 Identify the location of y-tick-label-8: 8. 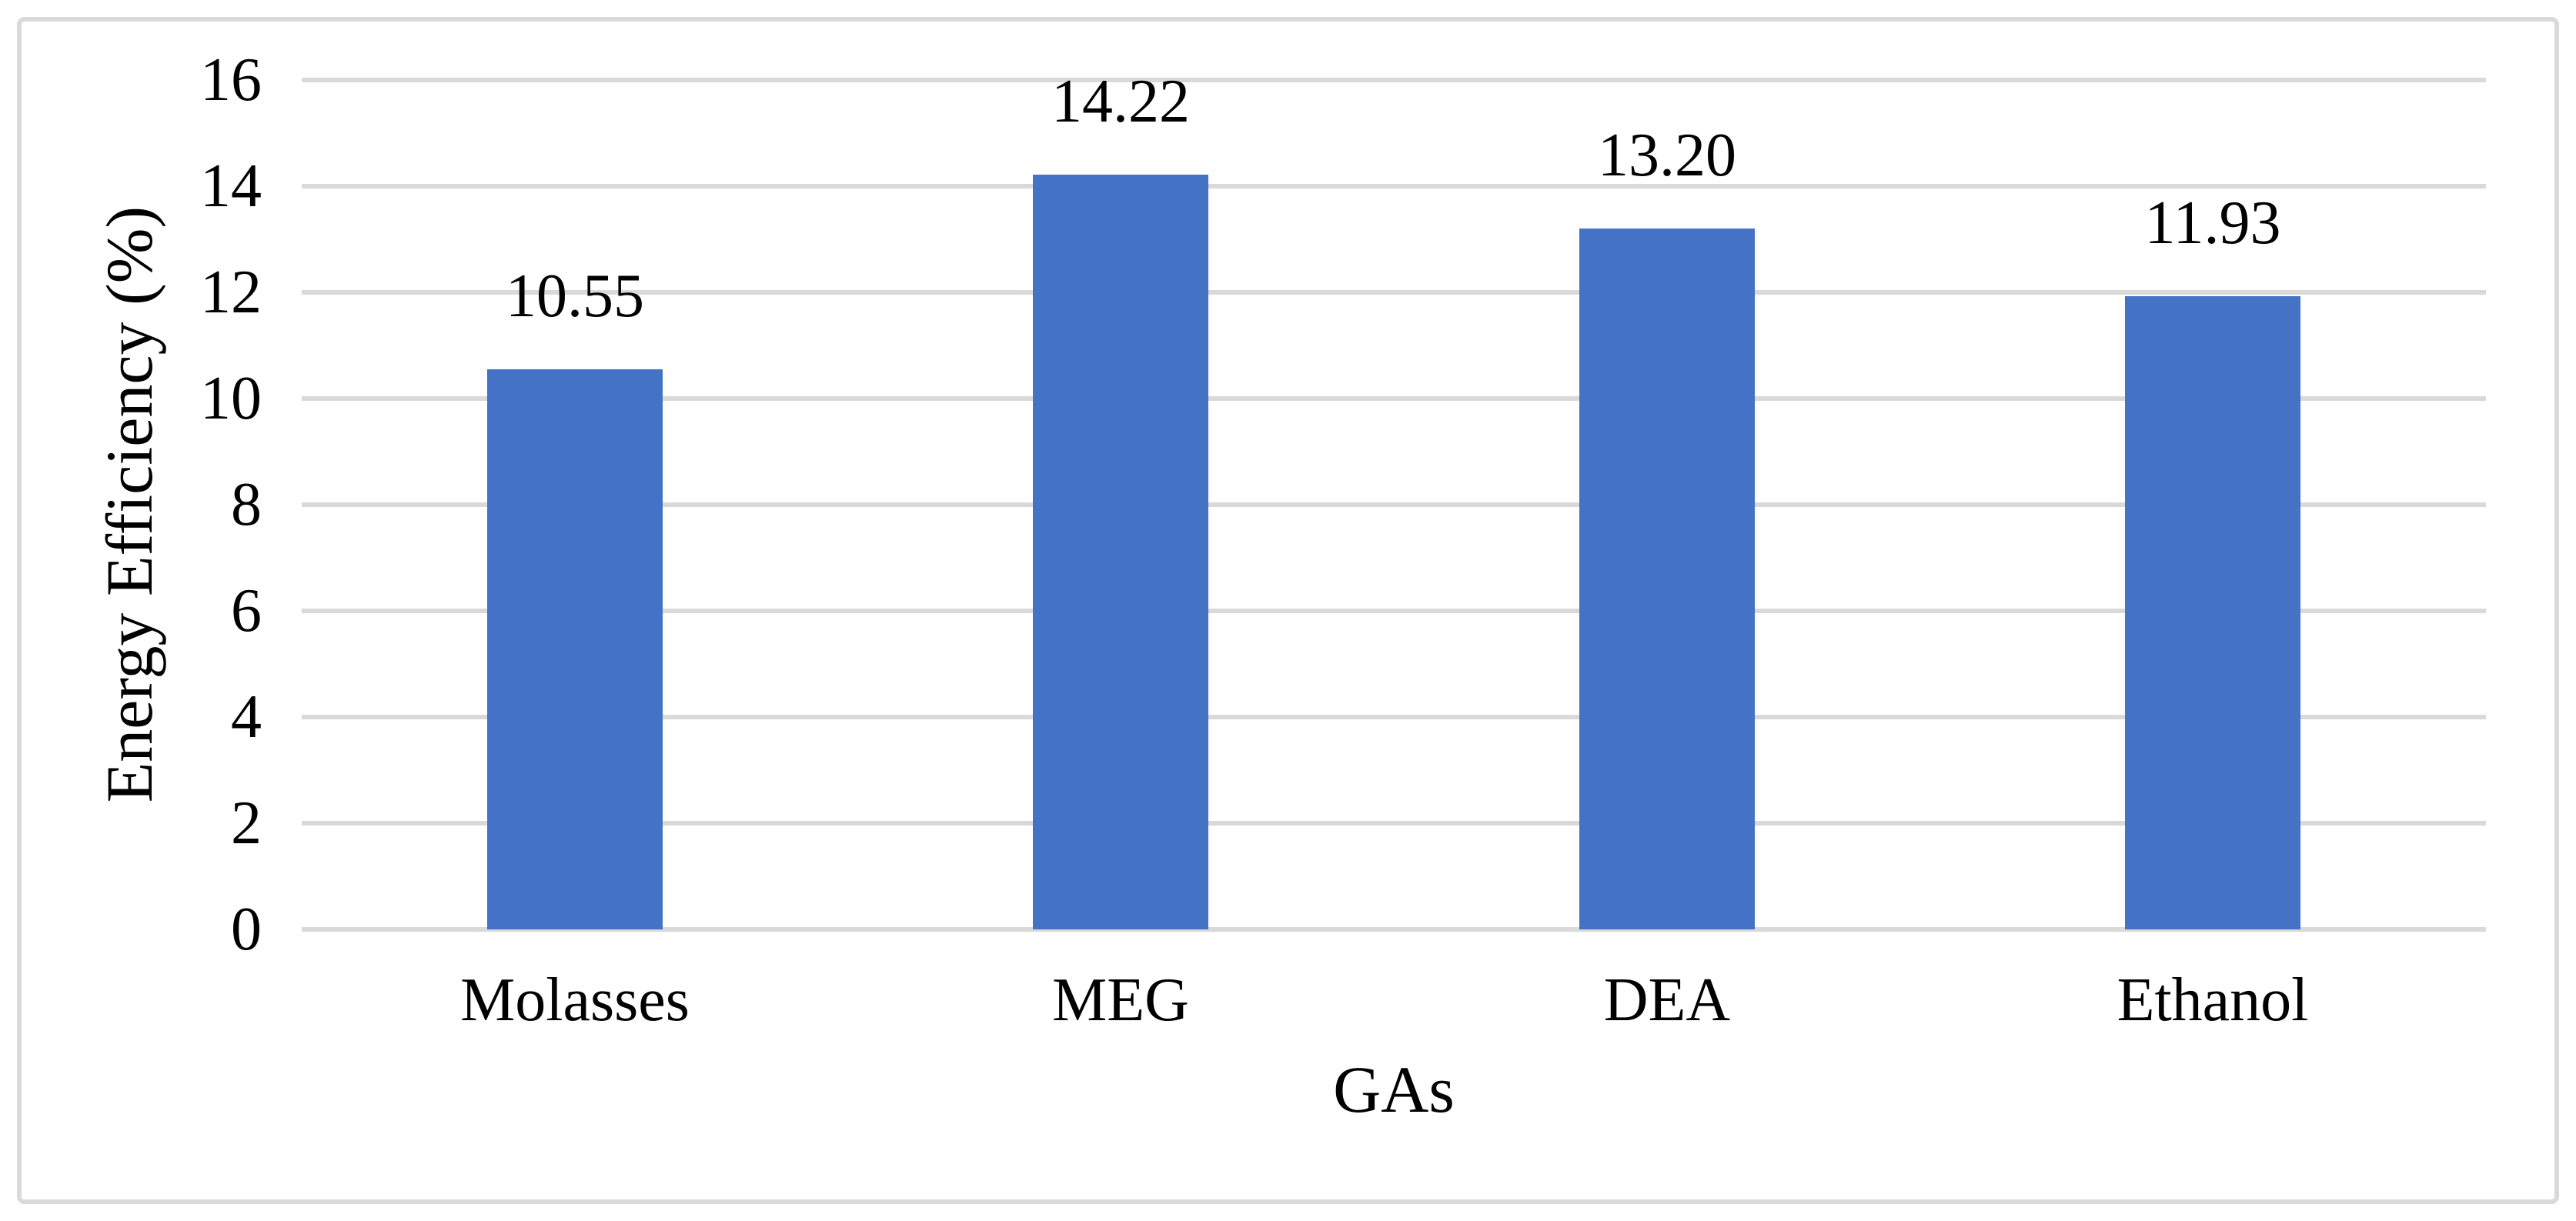
(246, 505).